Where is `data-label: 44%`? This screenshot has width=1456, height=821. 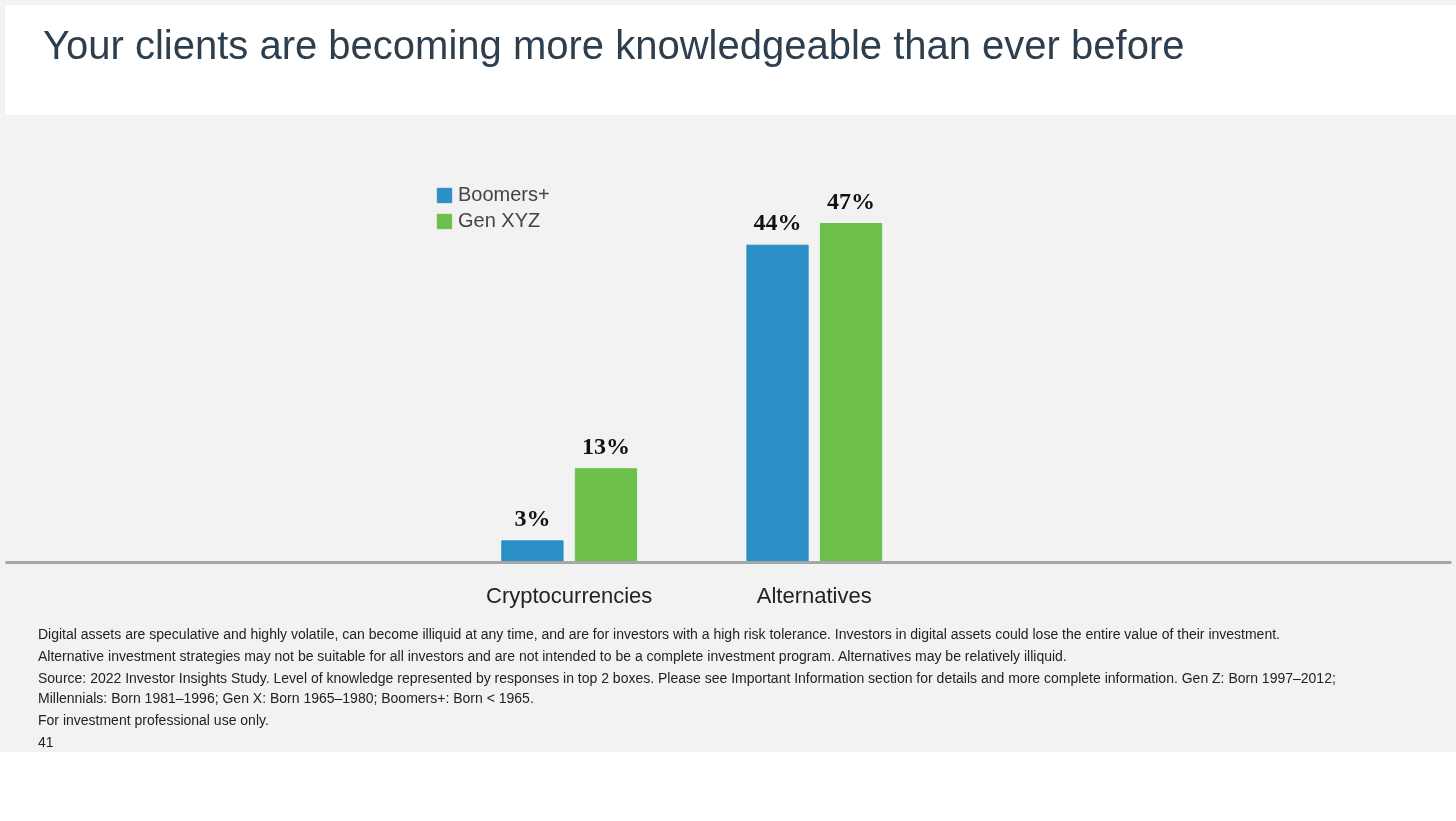 data-label: 44% is located at coordinates (777, 222).